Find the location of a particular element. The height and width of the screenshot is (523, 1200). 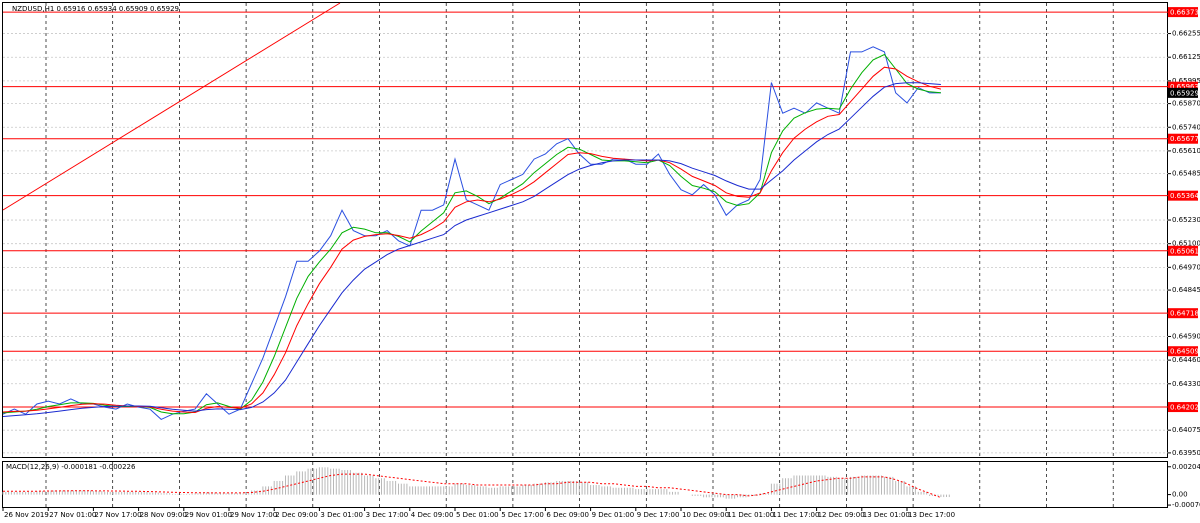

y-tick-label: 0.65870 is located at coordinates (1186, 104).